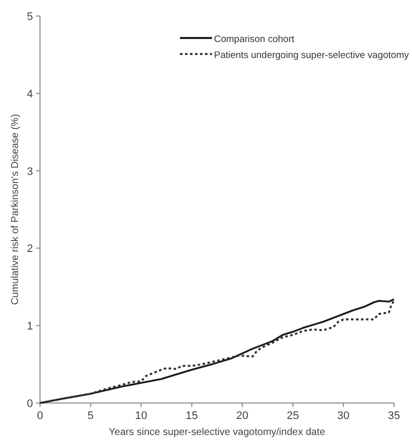 This screenshot has width=412, height=443. What do you see at coordinates (292, 416) in the screenshot?
I see `x-tick-label: 25` at bounding box center [292, 416].